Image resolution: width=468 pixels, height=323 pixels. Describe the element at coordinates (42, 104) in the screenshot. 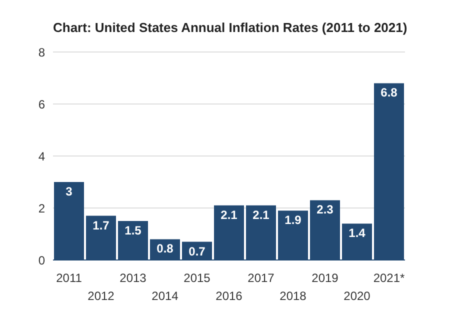

I see `y-tick-label: 6` at that location.